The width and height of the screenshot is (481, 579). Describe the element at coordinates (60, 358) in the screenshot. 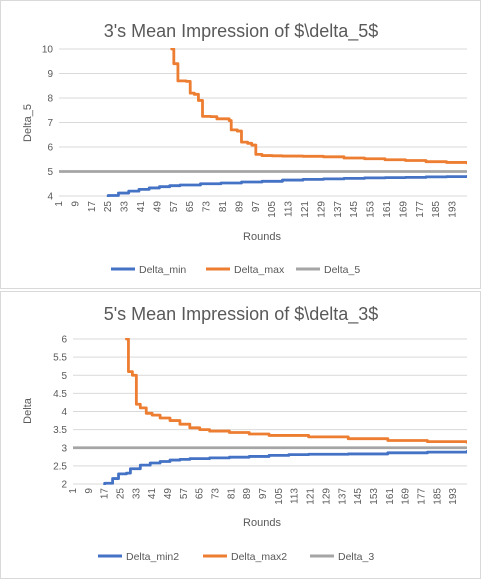

I see `y-tick-label: 5.5` at that location.